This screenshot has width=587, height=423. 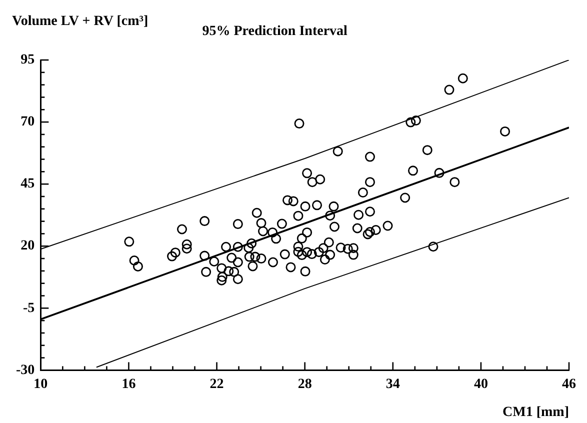 What do you see at coordinates (481, 384) in the screenshot?
I see `x-tick-label: 40` at bounding box center [481, 384].